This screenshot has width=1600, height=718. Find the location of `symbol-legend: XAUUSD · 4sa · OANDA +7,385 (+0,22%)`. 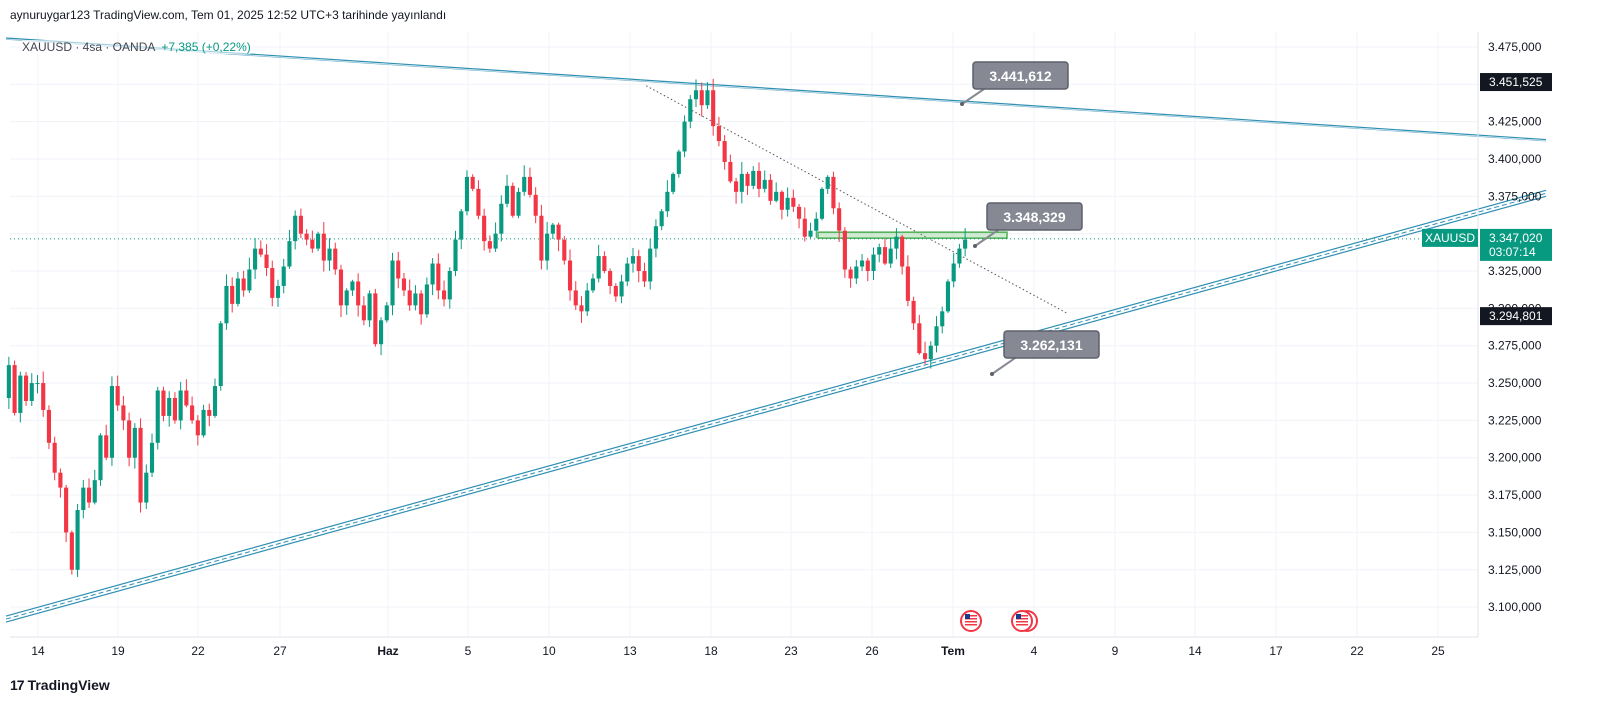

symbol-legend: XAUUSD · 4sa · OANDA +7,385 (+0,22%) is located at coordinates (136, 47).